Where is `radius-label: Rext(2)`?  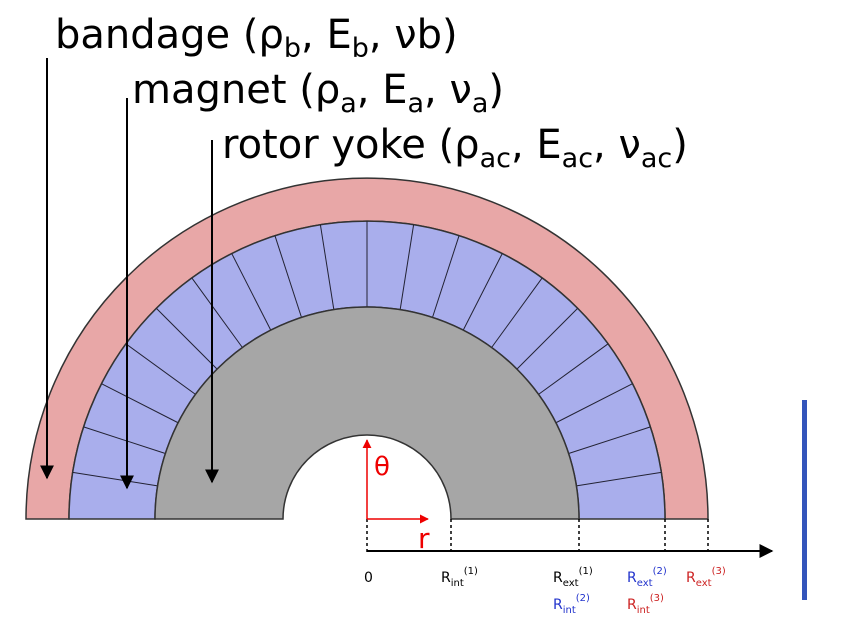 radius-label: Rext(2) is located at coordinates (647, 577).